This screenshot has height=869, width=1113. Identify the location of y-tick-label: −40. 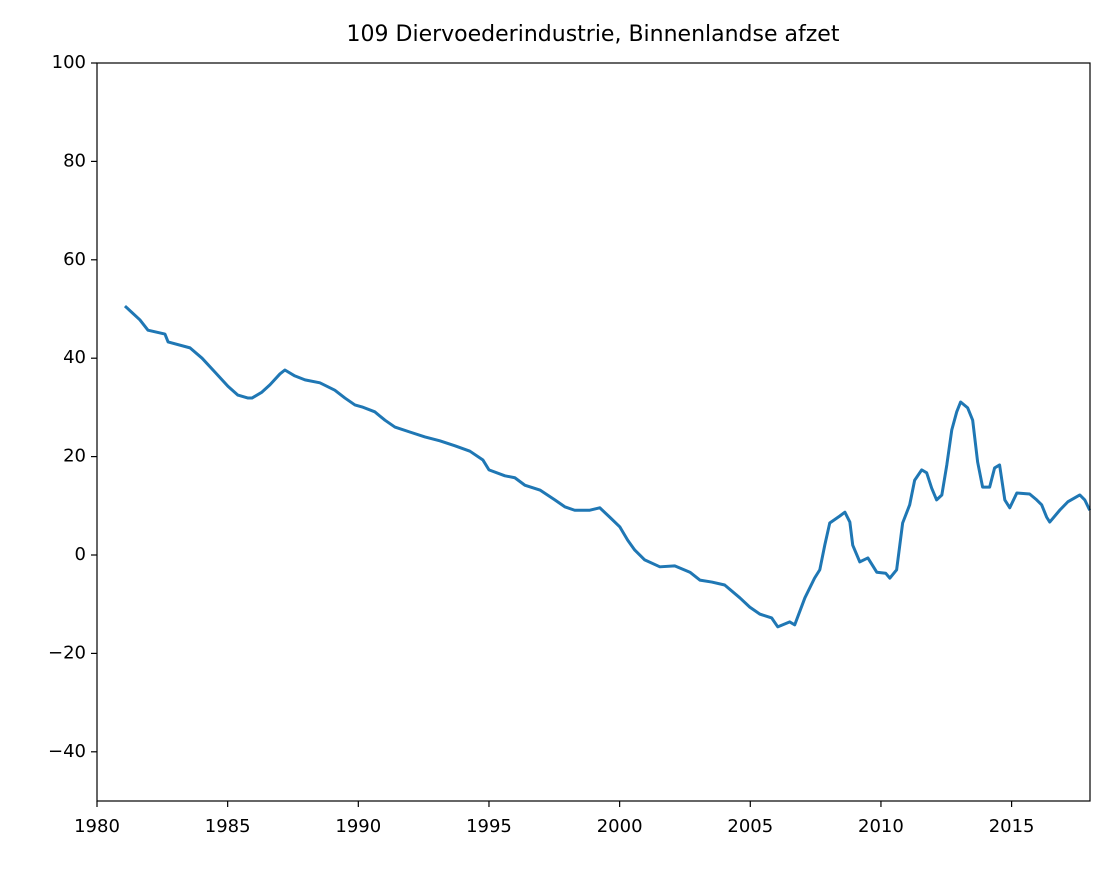
(67, 751).